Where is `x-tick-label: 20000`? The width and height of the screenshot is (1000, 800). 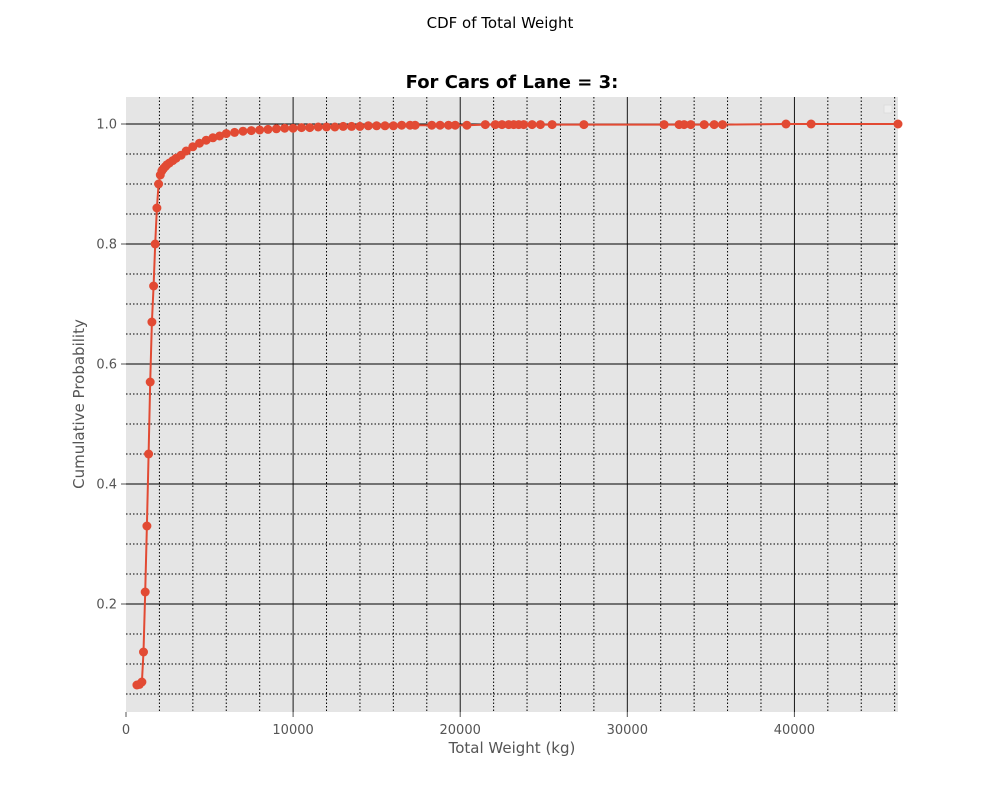 x-tick-label: 20000 is located at coordinates (460, 730).